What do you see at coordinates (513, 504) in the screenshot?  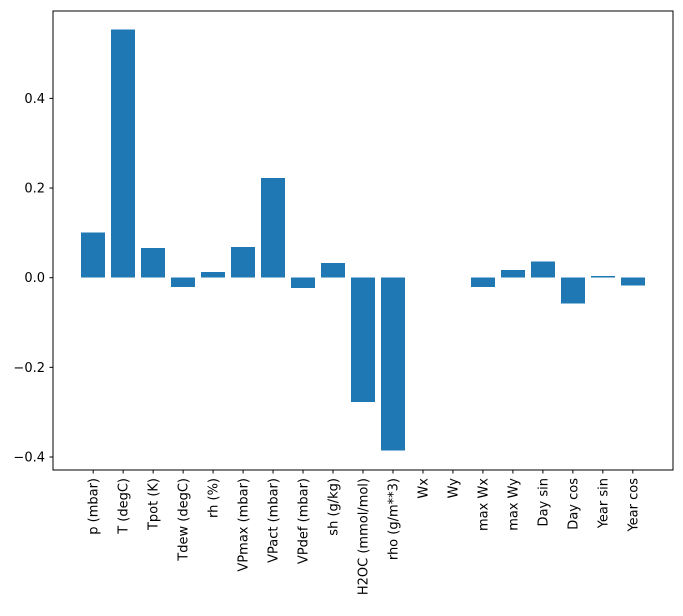 I see `x-tick-label: max Wy` at bounding box center [513, 504].